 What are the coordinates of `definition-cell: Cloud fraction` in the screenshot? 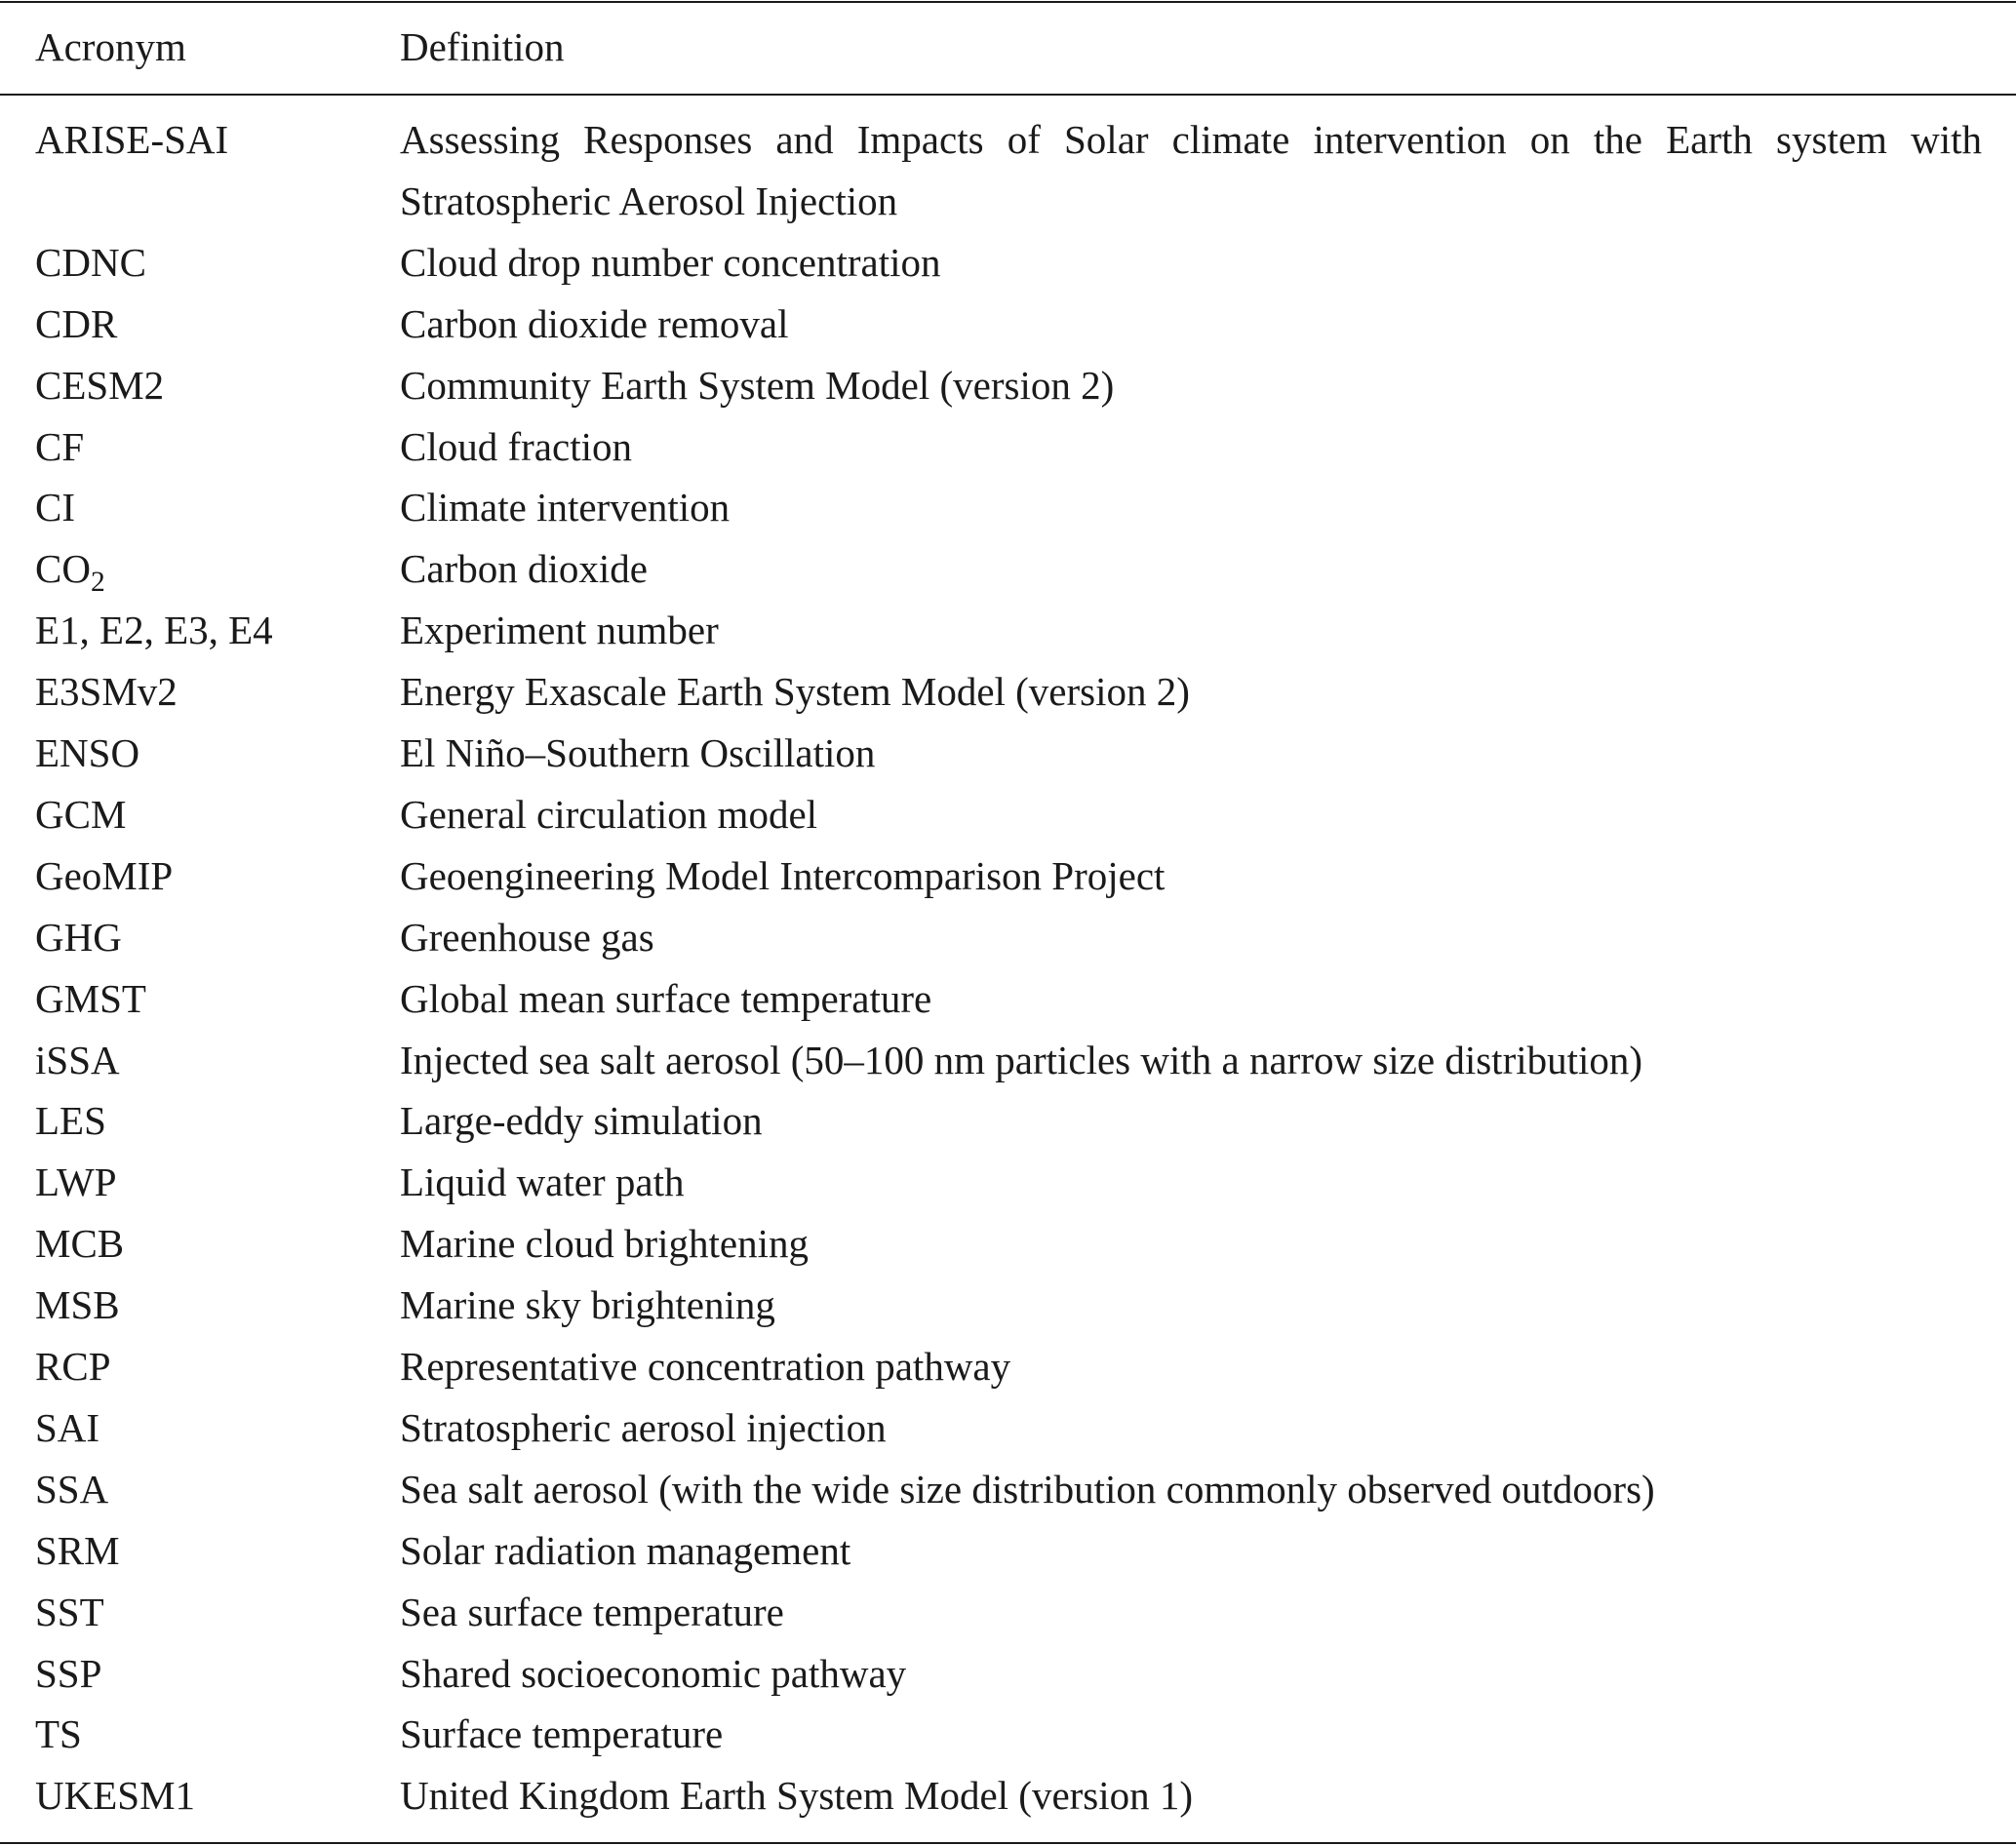 It's located at (516, 446).